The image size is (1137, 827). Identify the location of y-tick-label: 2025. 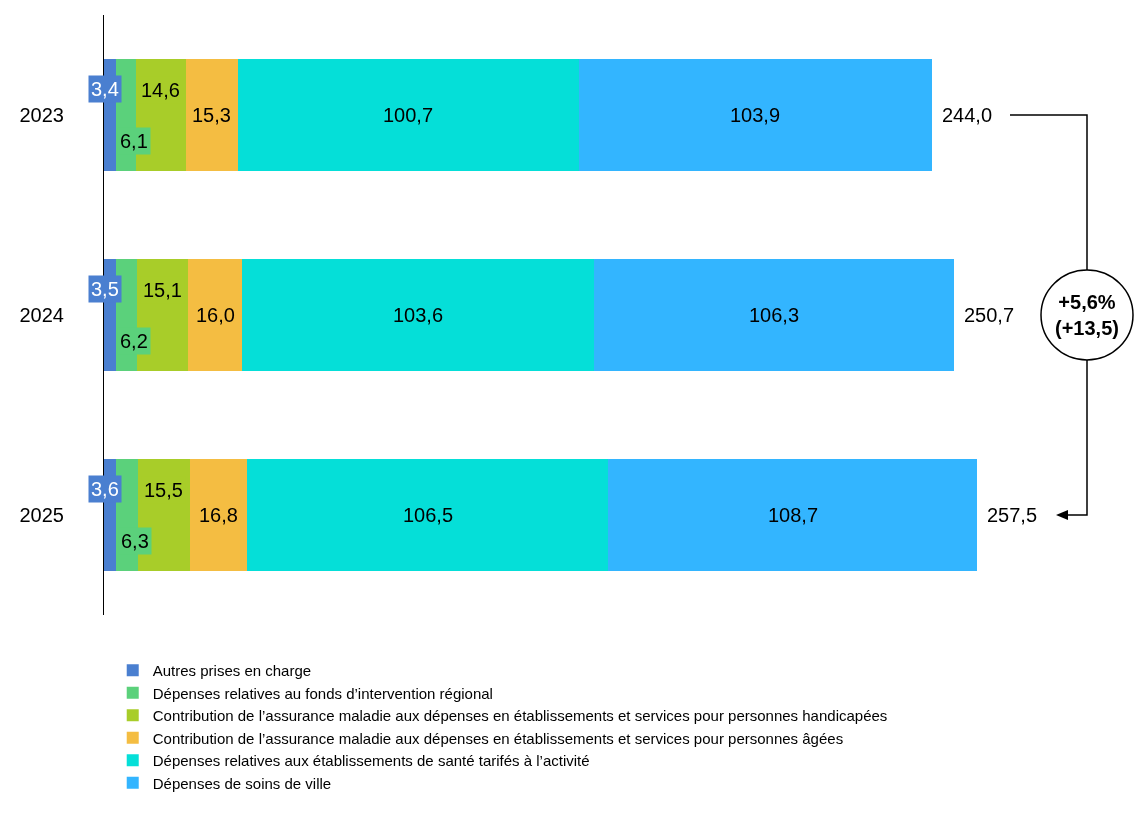
(41, 515).